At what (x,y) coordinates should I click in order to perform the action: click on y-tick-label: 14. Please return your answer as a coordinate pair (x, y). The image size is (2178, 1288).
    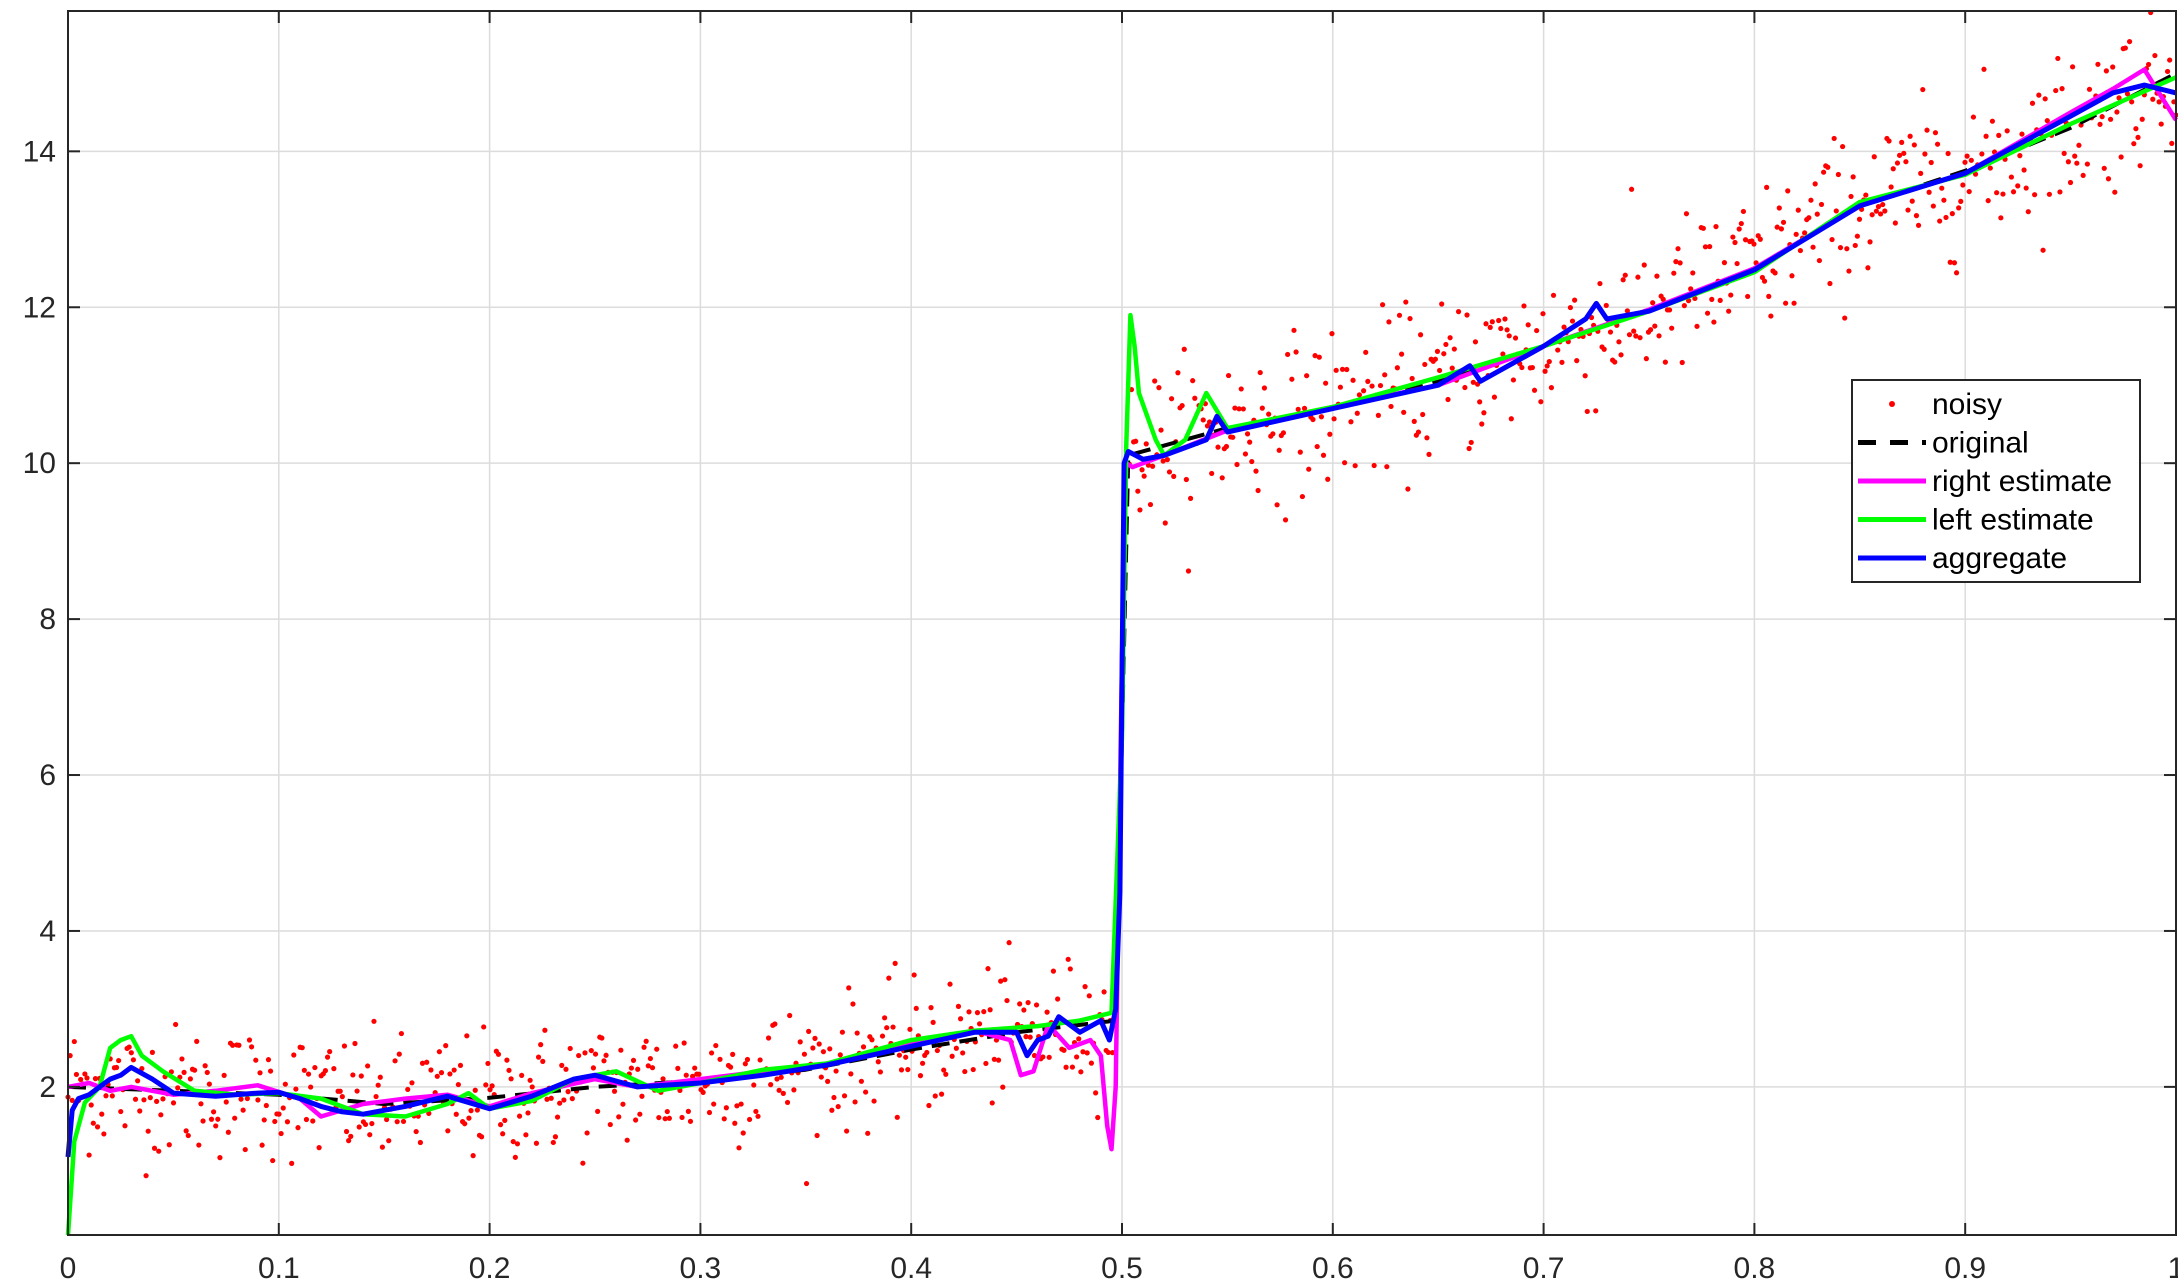
    Looking at the image, I should click on (39, 151).